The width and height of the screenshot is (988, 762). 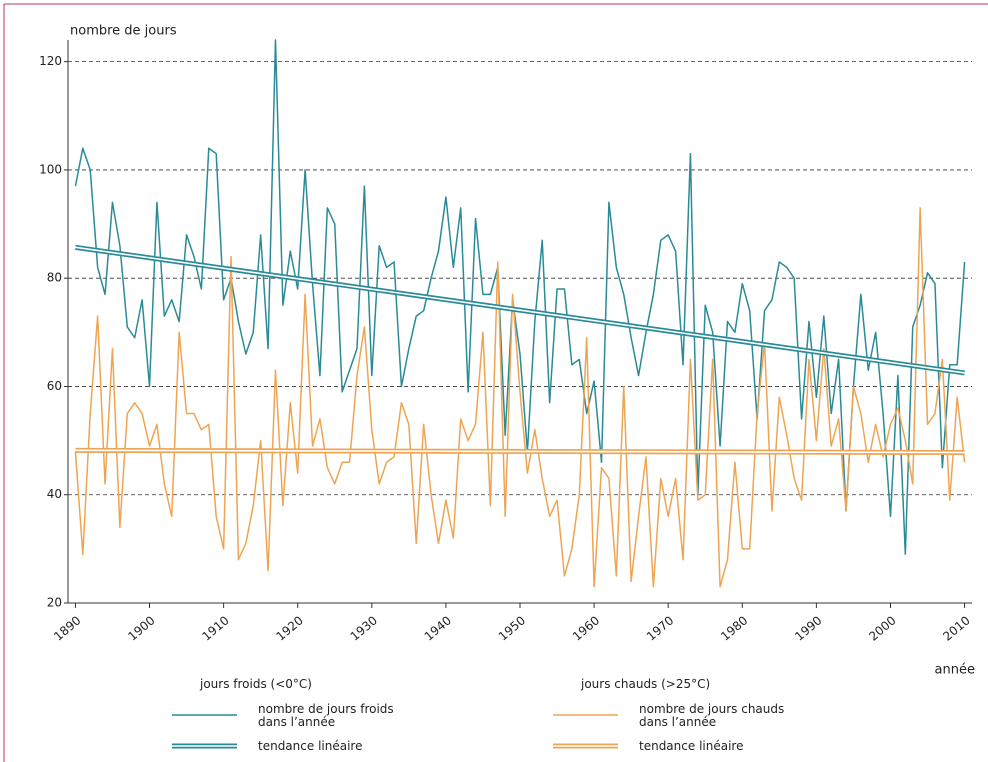 What do you see at coordinates (520, 451) in the screenshot?
I see `trend-line-inner` at bounding box center [520, 451].